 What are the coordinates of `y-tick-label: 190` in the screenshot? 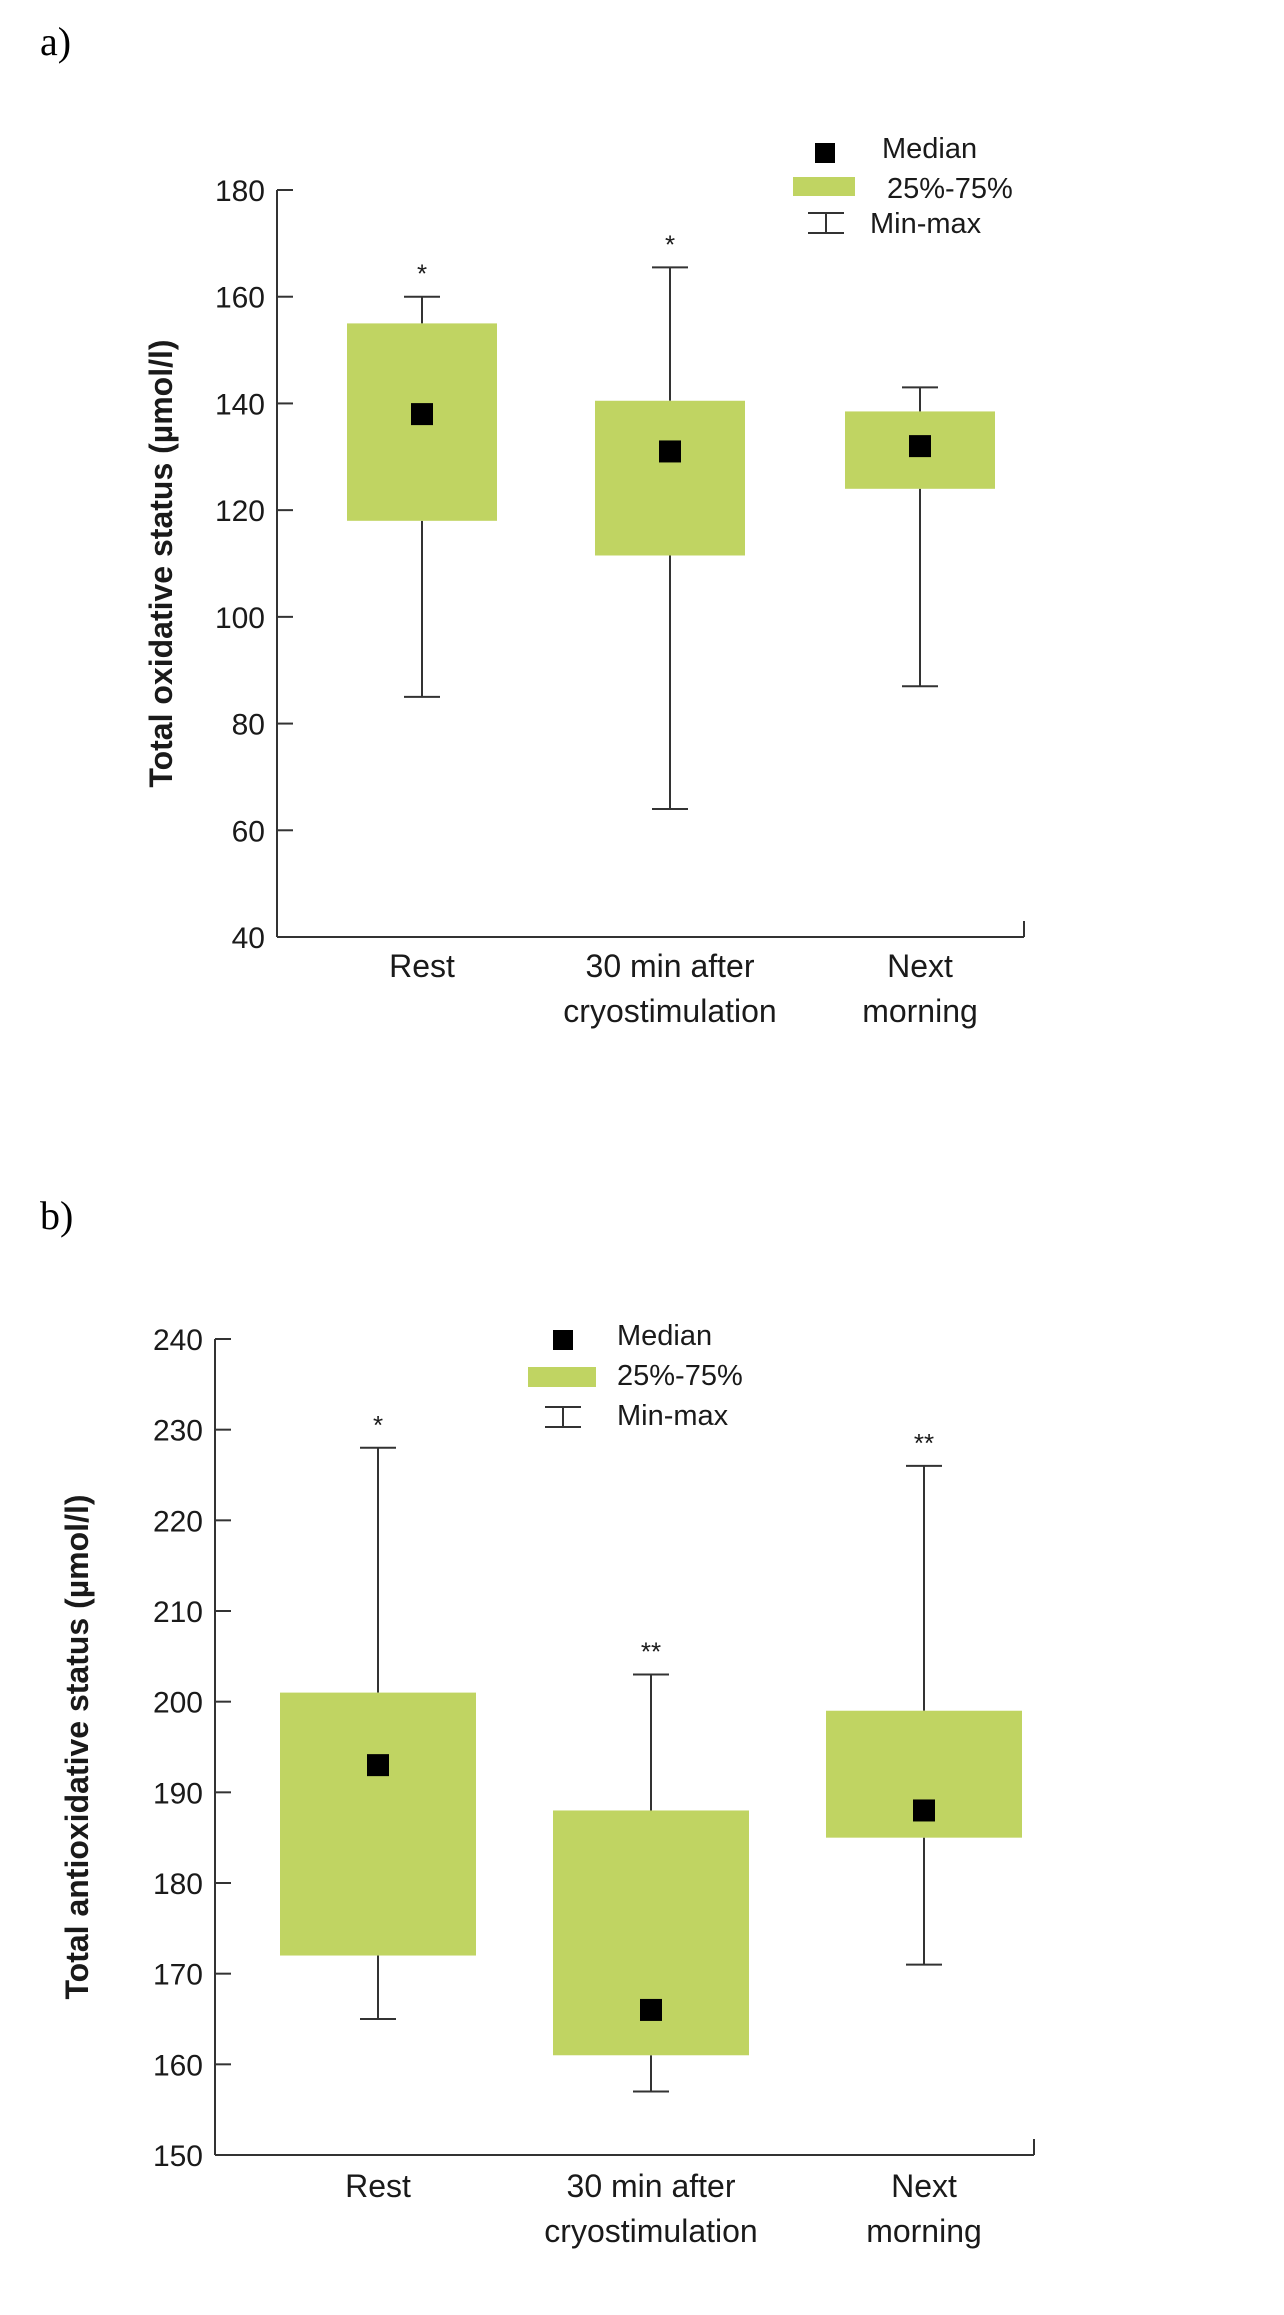 It's located at (178, 1793).